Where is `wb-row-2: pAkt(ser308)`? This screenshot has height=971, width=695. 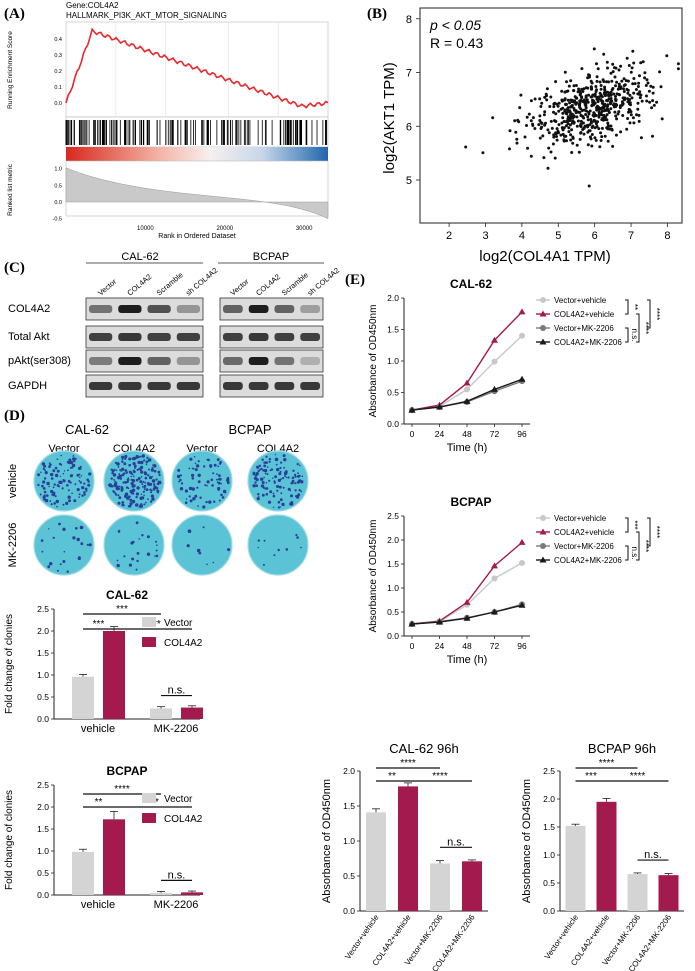
wb-row-2: pAkt(ser308) is located at coordinates (39, 361).